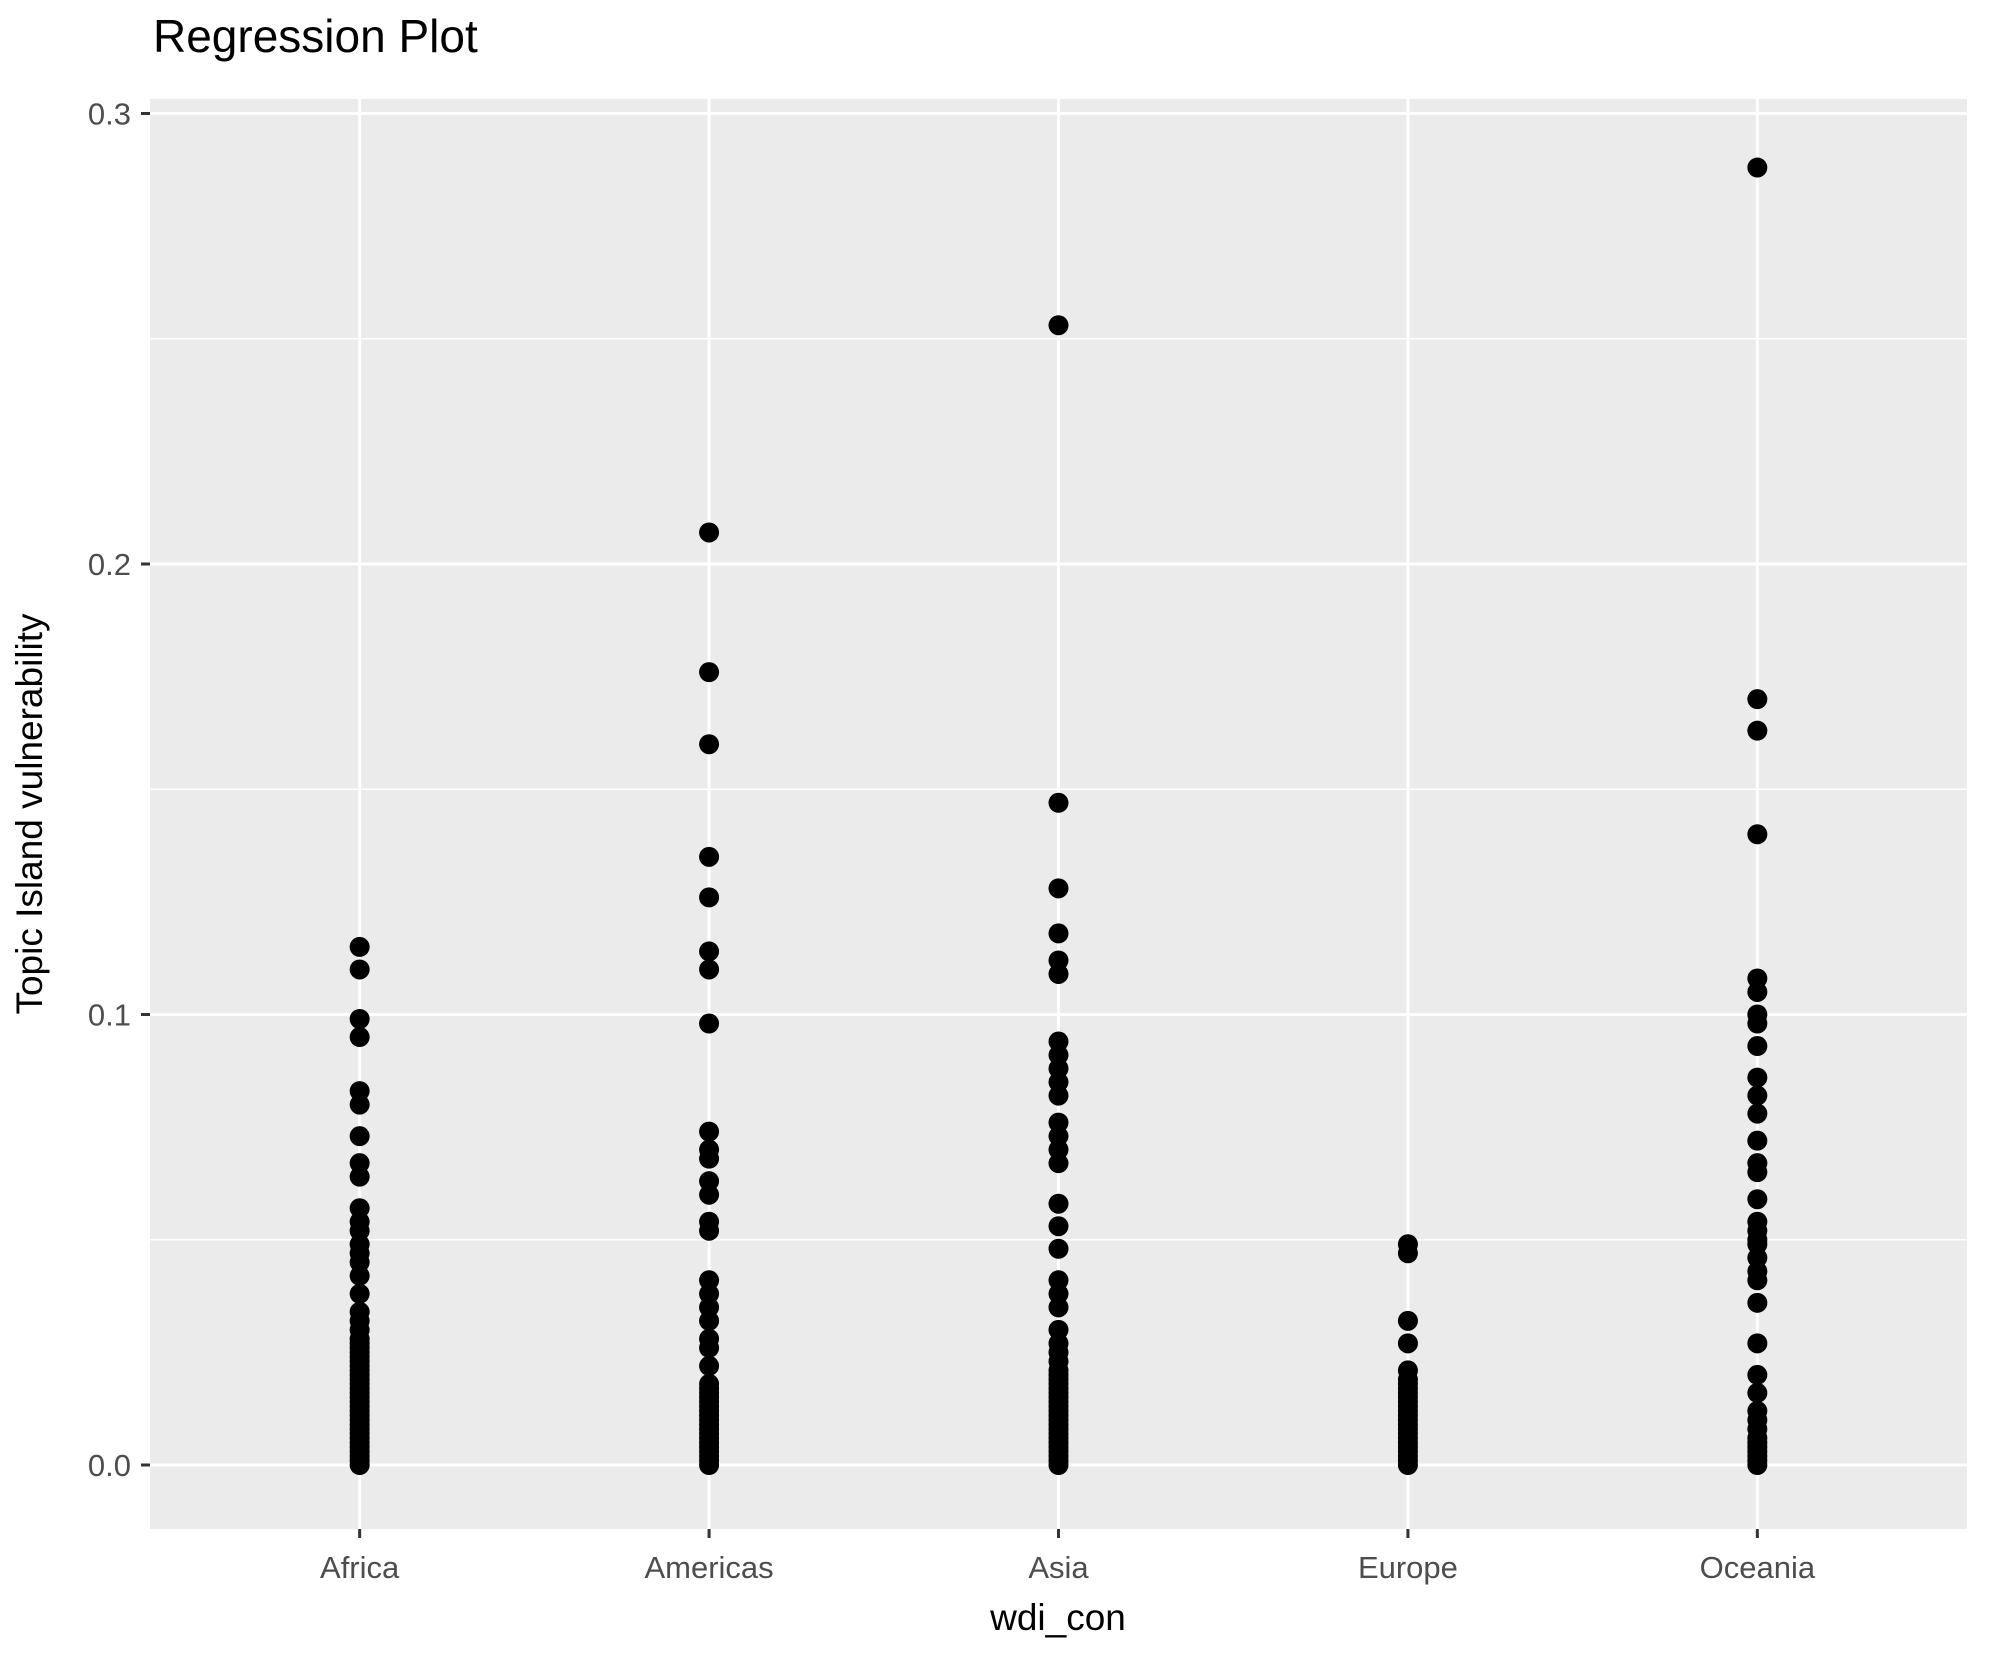  Describe the element at coordinates (708, 1567) in the screenshot. I see `x-tick-label: Americas` at that location.